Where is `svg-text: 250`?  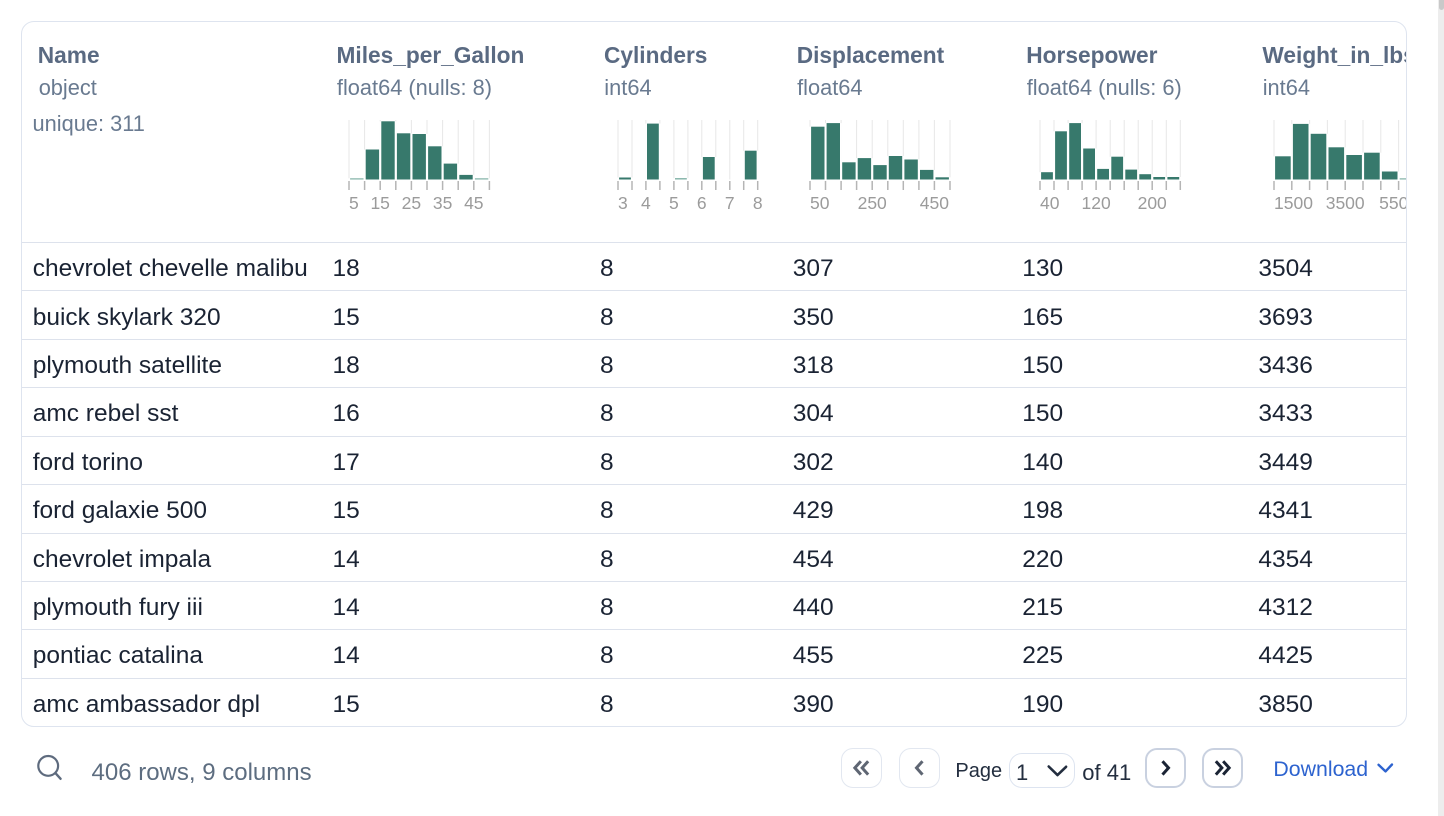
svg-text: 250 is located at coordinates (872, 203).